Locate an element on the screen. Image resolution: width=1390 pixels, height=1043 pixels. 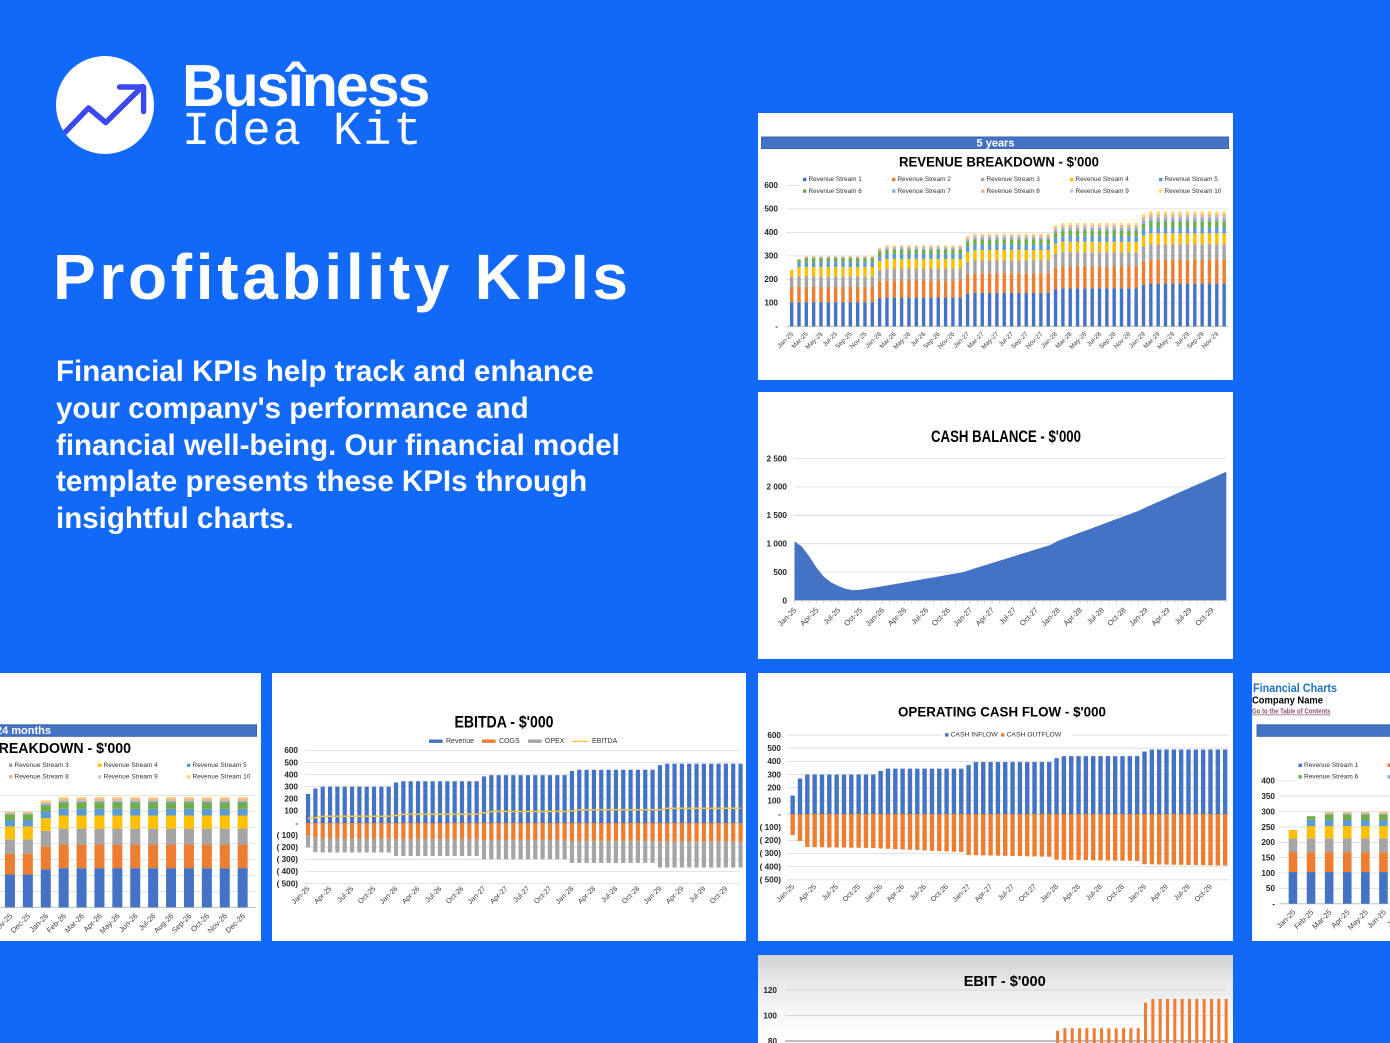
svg-text: 350 is located at coordinates (1268, 796).